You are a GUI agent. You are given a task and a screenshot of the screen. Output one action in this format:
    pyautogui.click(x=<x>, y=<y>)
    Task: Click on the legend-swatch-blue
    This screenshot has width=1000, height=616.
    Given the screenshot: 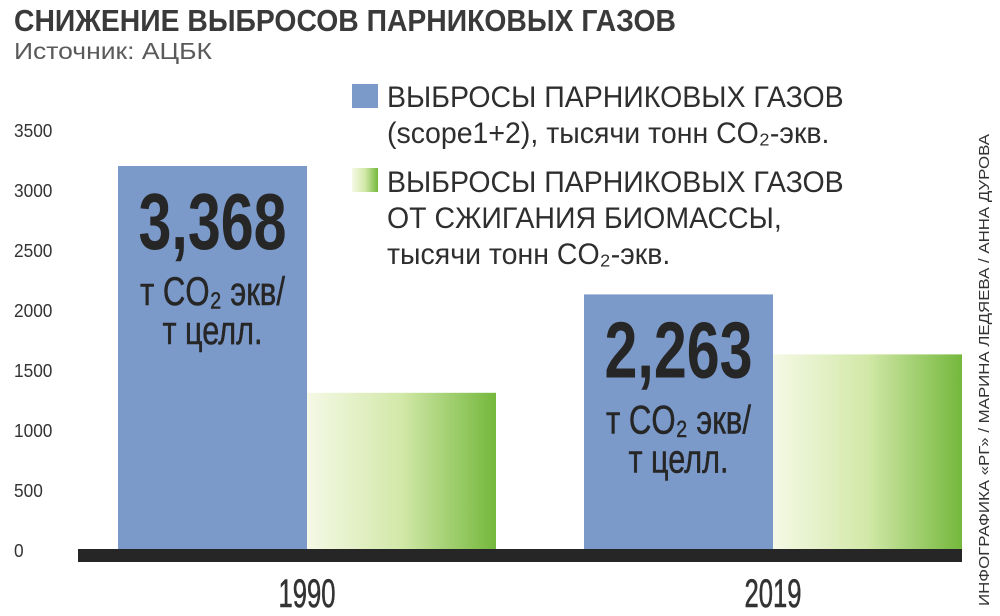 What is the action you would take?
    pyautogui.click(x=365, y=96)
    